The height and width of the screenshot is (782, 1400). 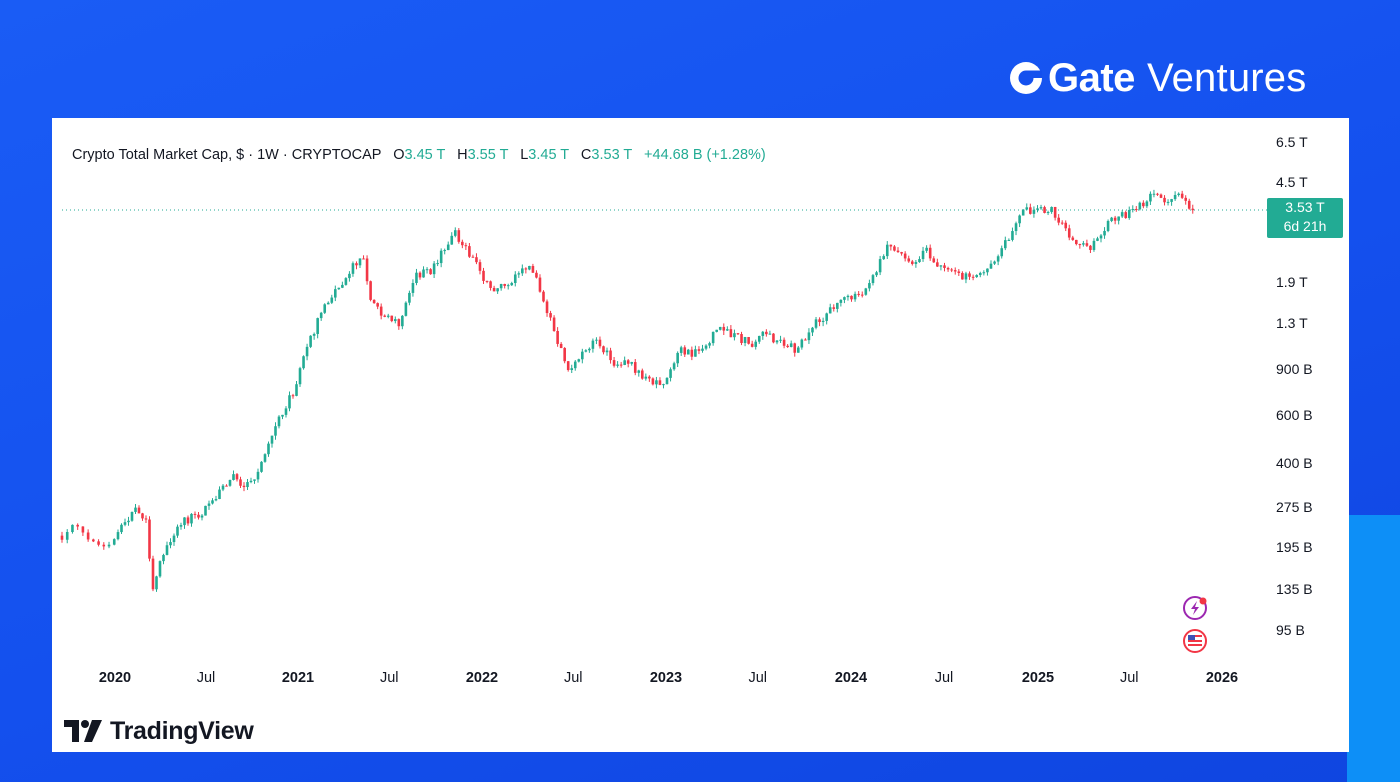 I want to click on x-tick-label: 2022, so click(x=482, y=678).